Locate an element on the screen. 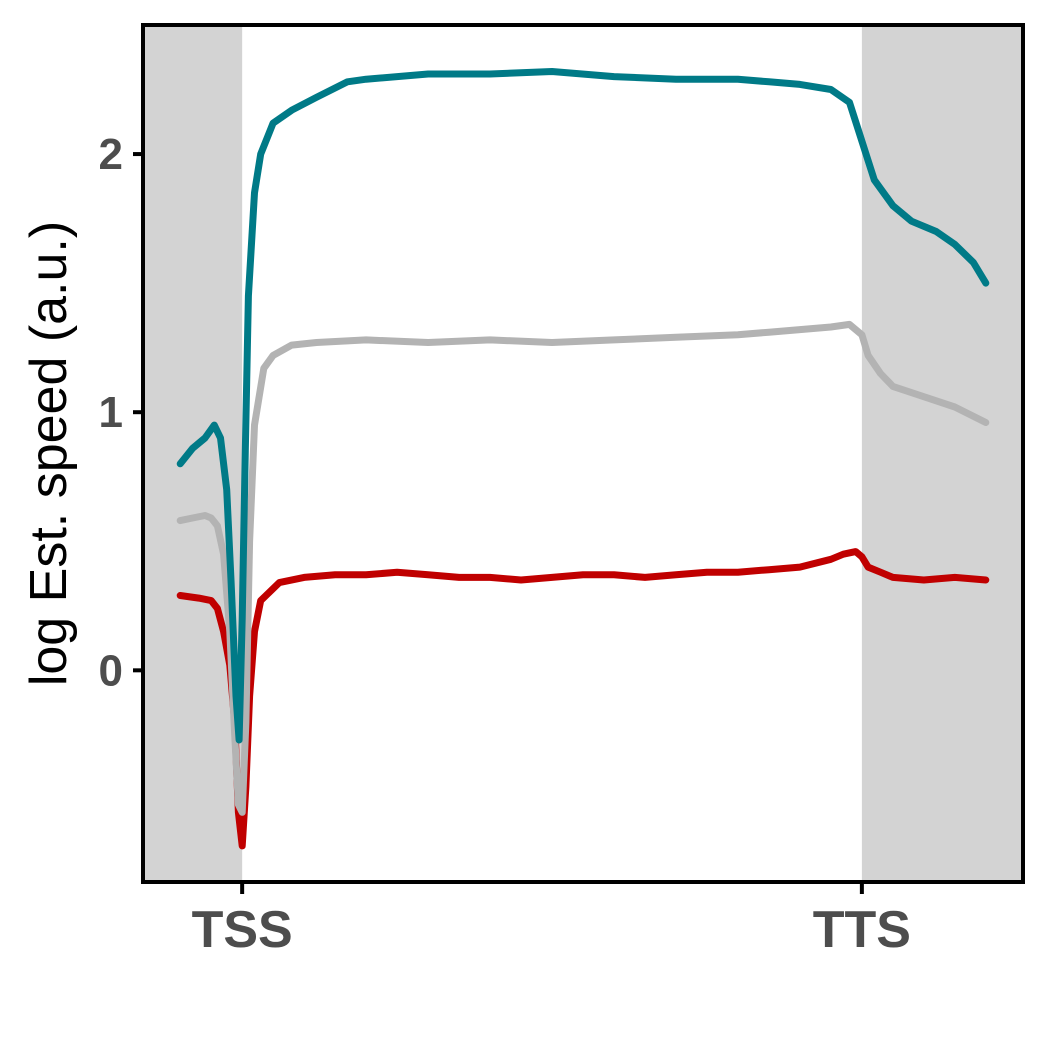  x-tick-label-1: TTS is located at coordinates (862, 930).